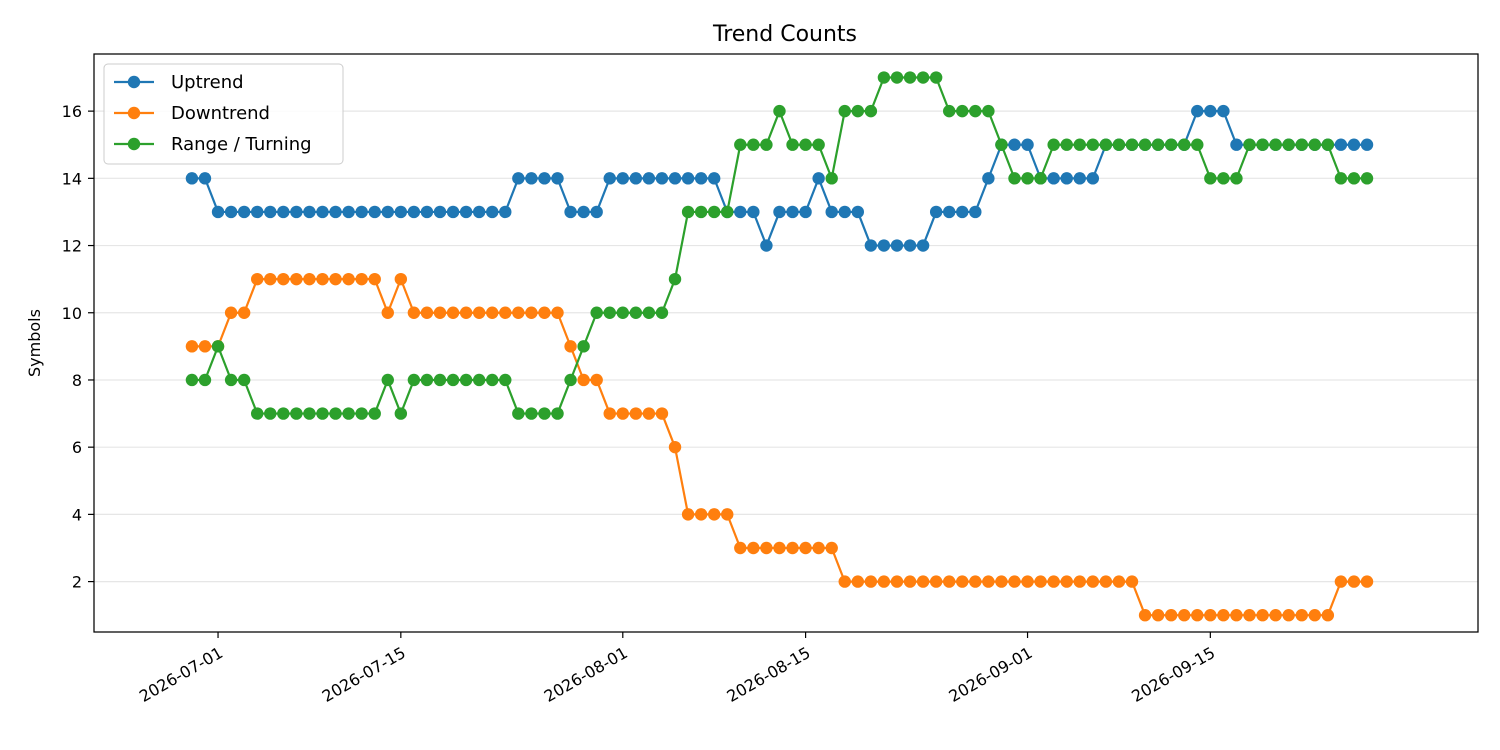  What do you see at coordinates (207, 82) in the screenshot?
I see `legend-label: Uptrend` at bounding box center [207, 82].